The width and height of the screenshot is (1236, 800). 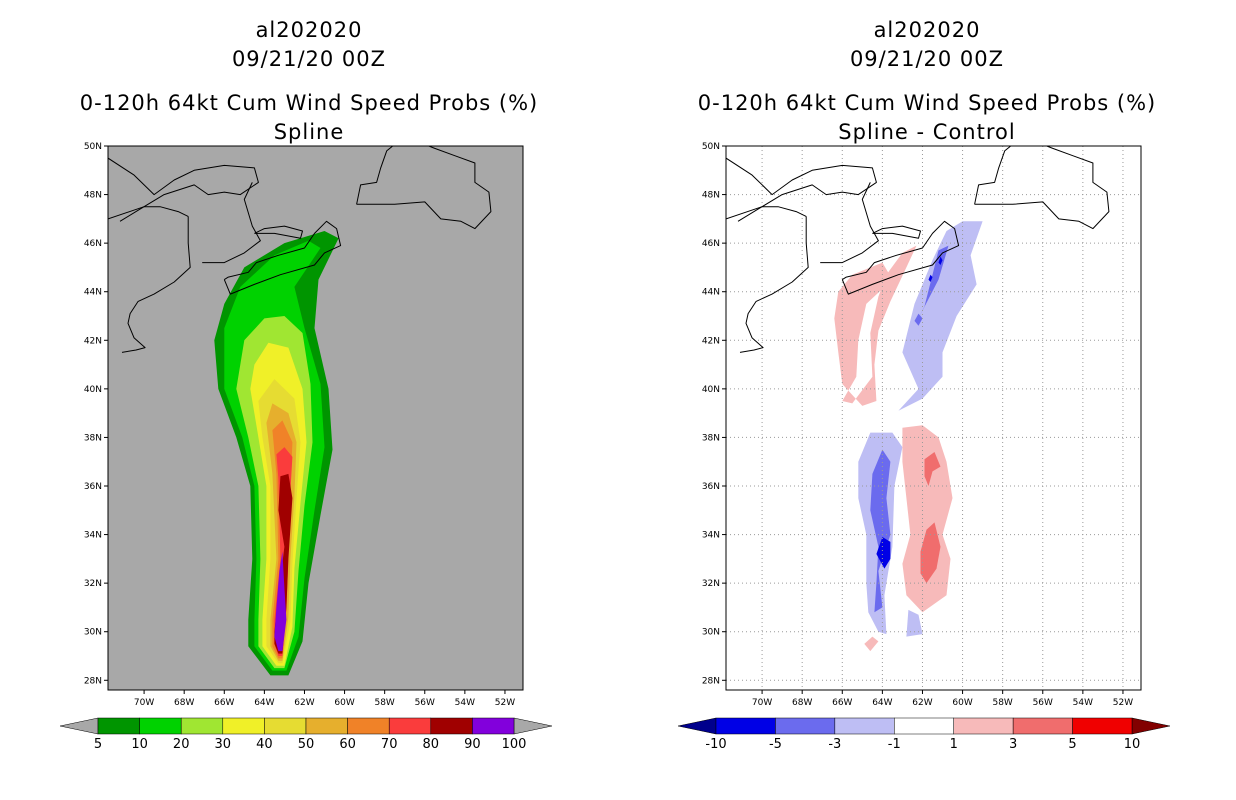 What do you see at coordinates (347, 744) in the screenshot?
I see `colorbar-label: 60` at bounding box center [347, 744].